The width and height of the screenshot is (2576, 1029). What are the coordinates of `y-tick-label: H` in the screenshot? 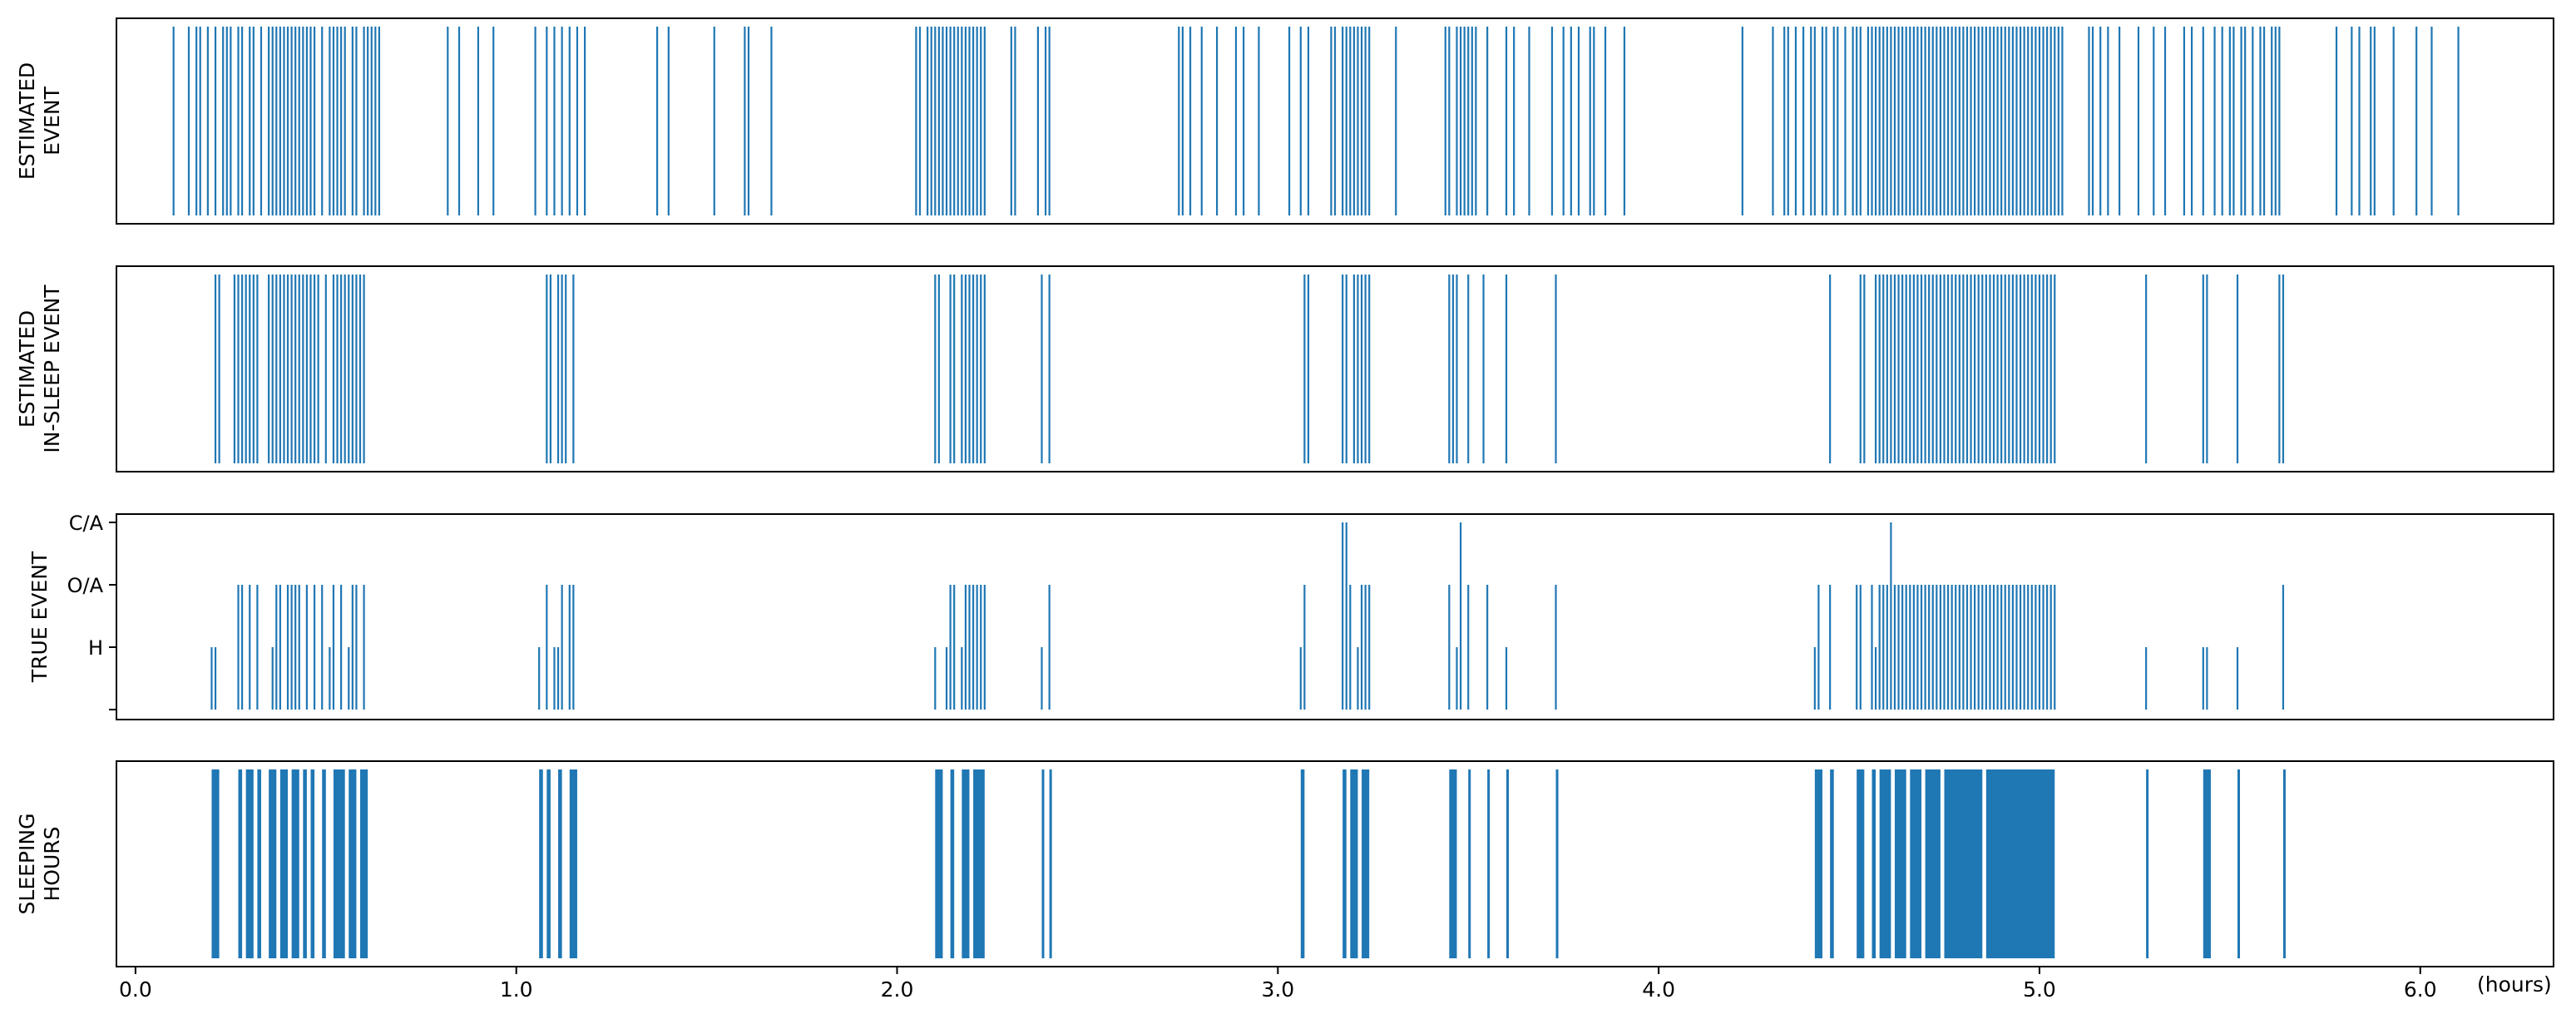 It's located at (95, 648).